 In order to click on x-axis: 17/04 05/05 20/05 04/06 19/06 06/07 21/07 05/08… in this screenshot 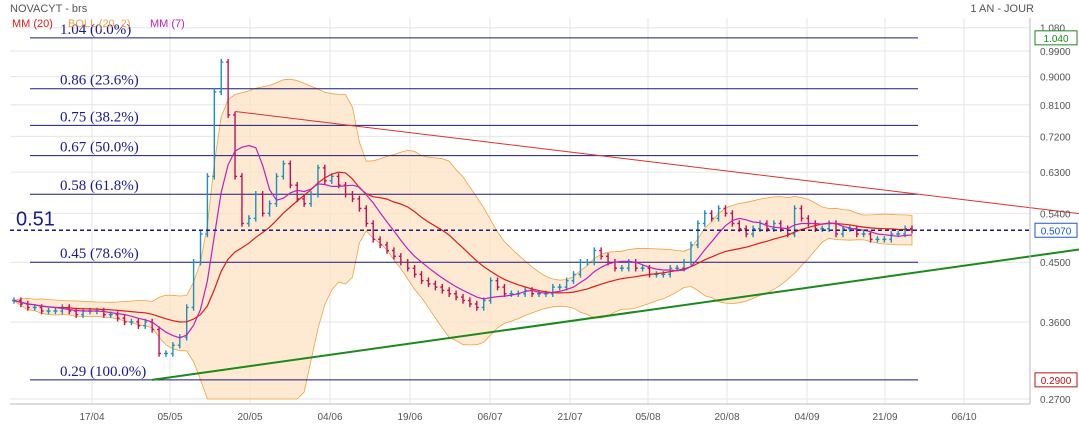, I will do `click(520, 413)`.